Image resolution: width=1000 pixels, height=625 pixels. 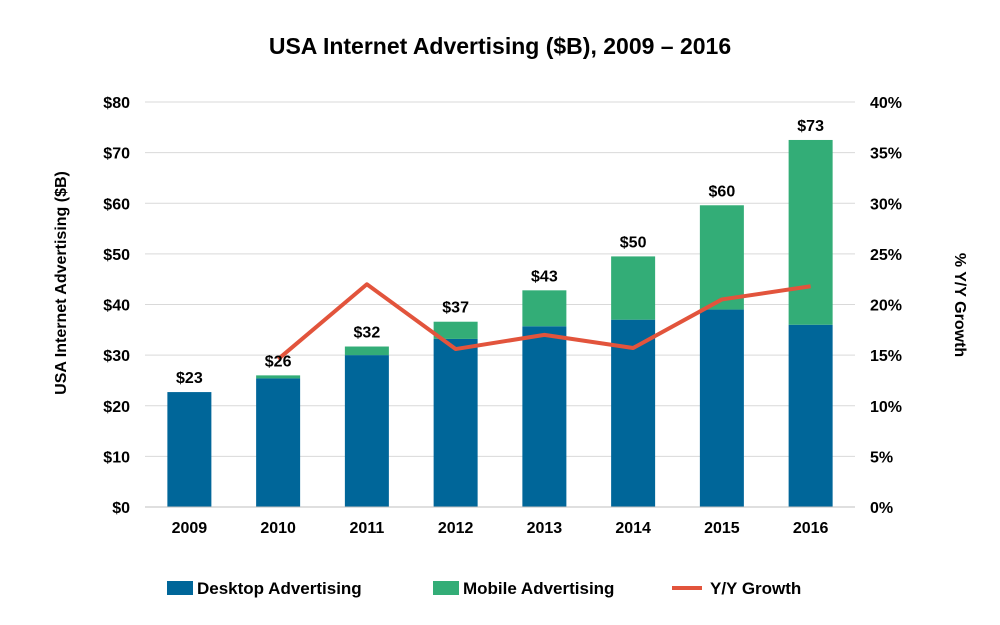 What do you see at coordinates (116, 154) in the screenshot?
I see `y-tick-label: $70` at bounding box center [116, 154].